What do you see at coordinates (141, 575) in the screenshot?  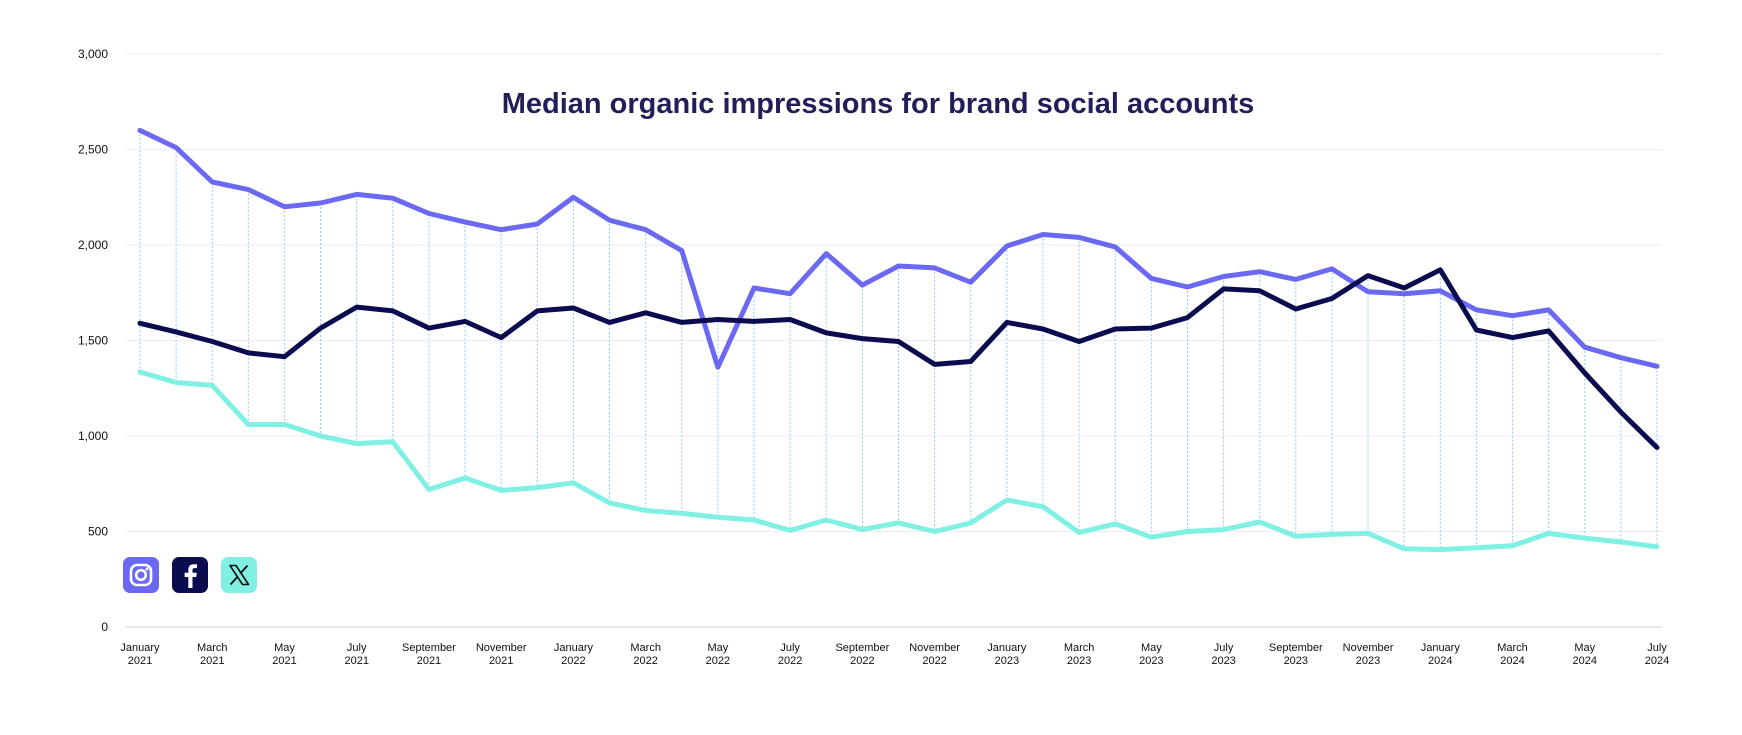 I see `instagram-icon` at bounding box center [141, 575].